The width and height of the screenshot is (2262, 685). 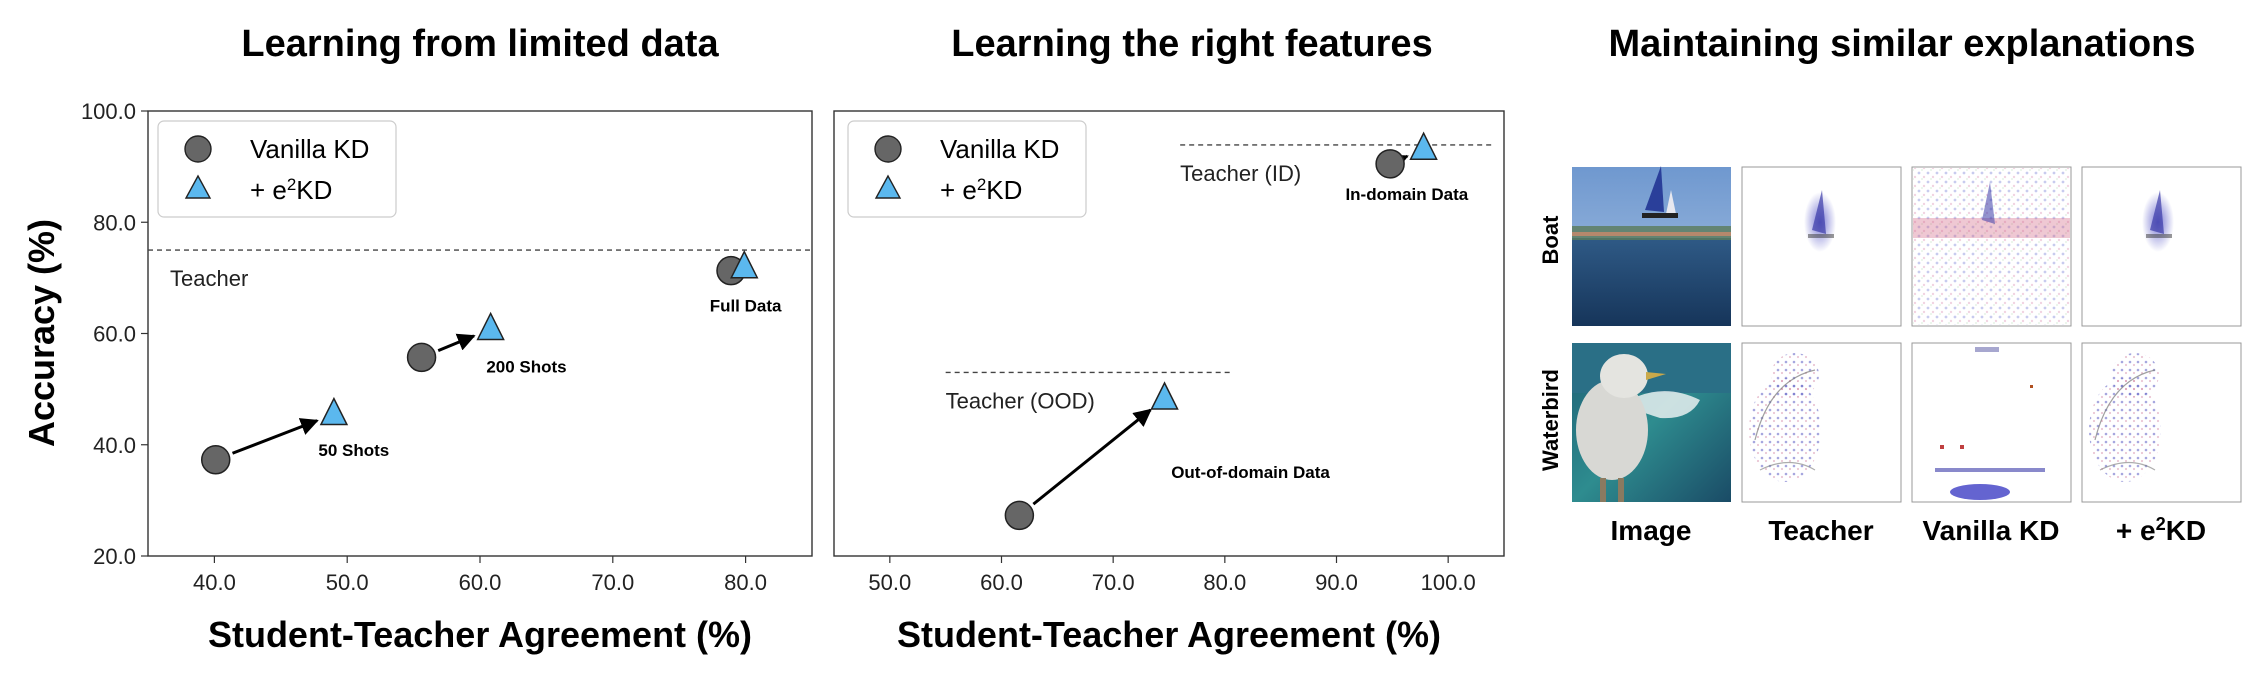 I want to click on y-tick-label: 60.0, so click(x=114, y=334).